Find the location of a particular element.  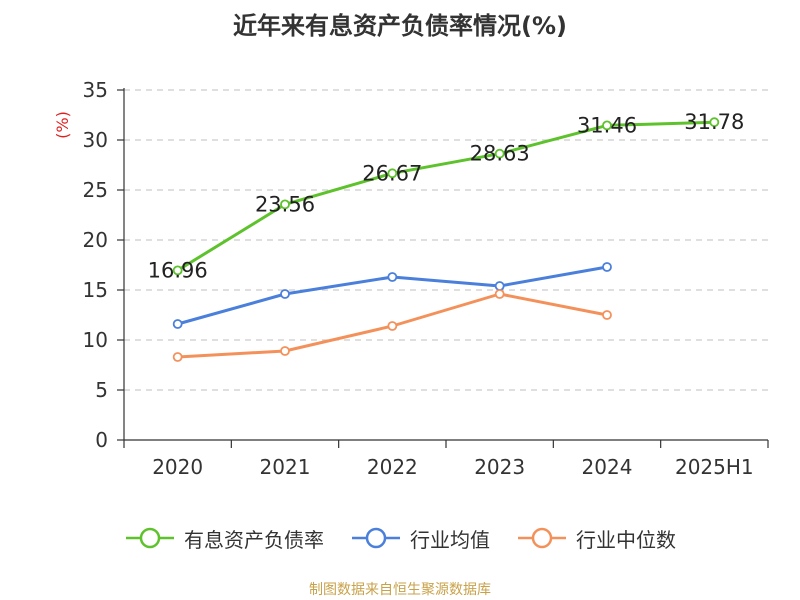

data-label: 16.96 is located at coordinates (178, 270).